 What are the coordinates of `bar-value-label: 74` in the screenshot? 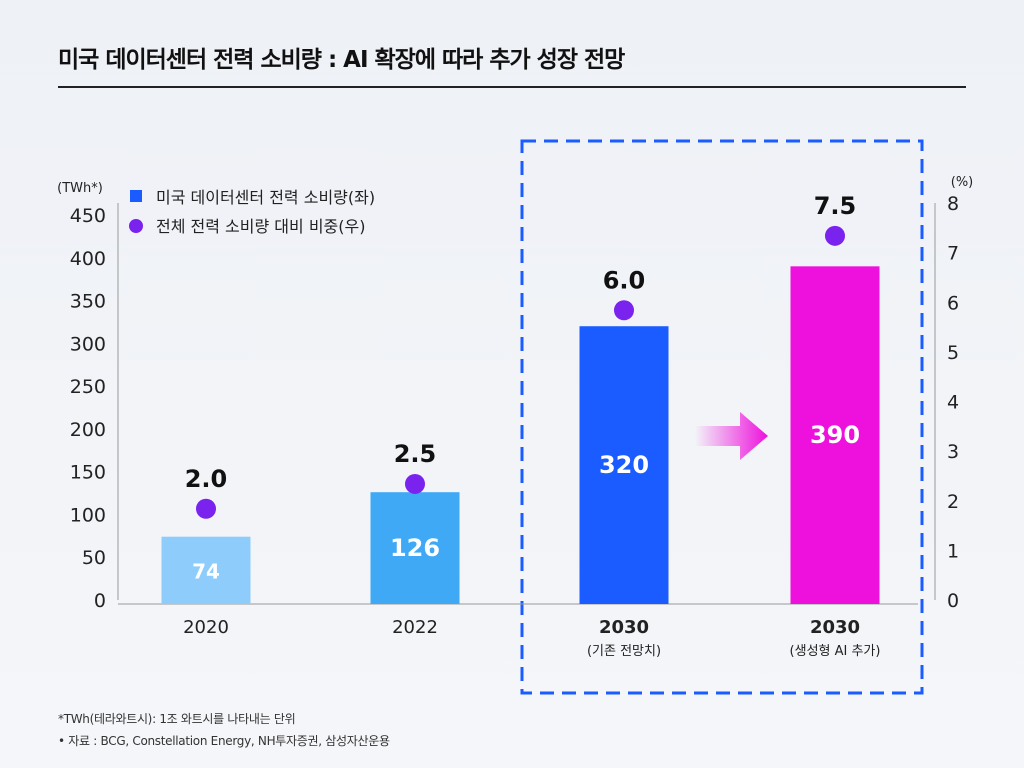 It's located at (206, 571).